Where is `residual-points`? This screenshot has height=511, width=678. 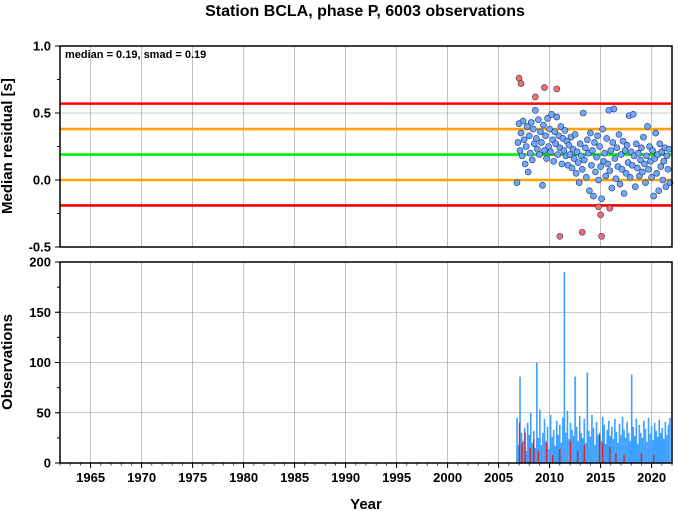
residual-points is located at coordinates (593, 157).